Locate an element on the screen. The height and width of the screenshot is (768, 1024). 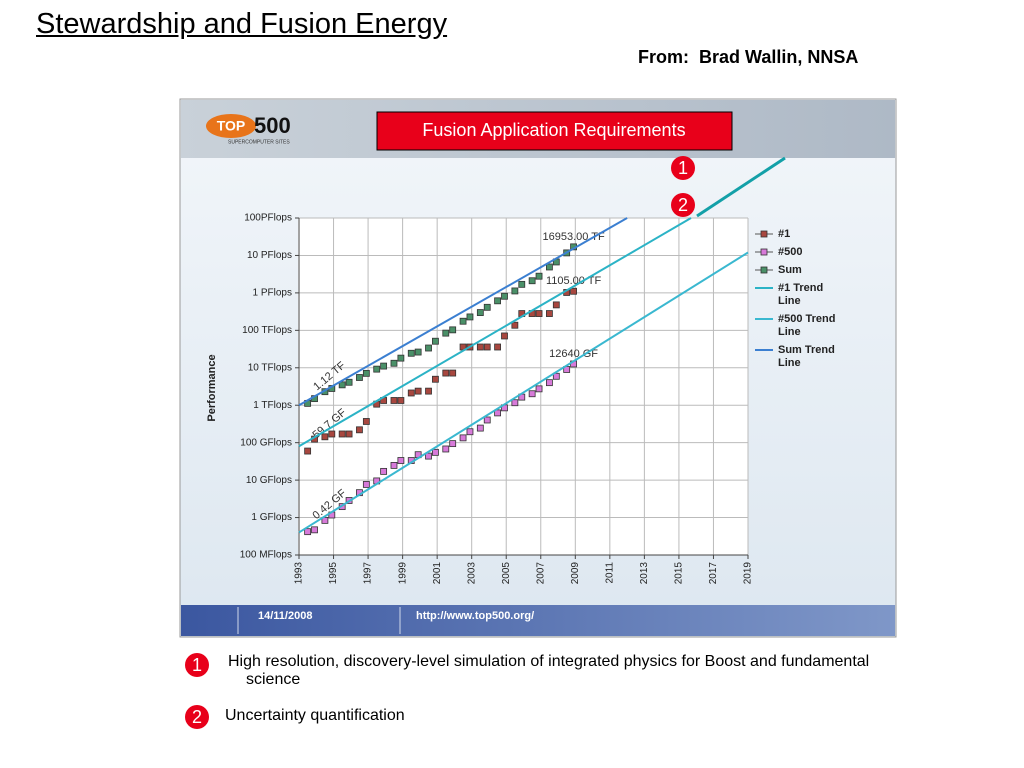
marker-number: 2 is located at coordinates (683, 205).